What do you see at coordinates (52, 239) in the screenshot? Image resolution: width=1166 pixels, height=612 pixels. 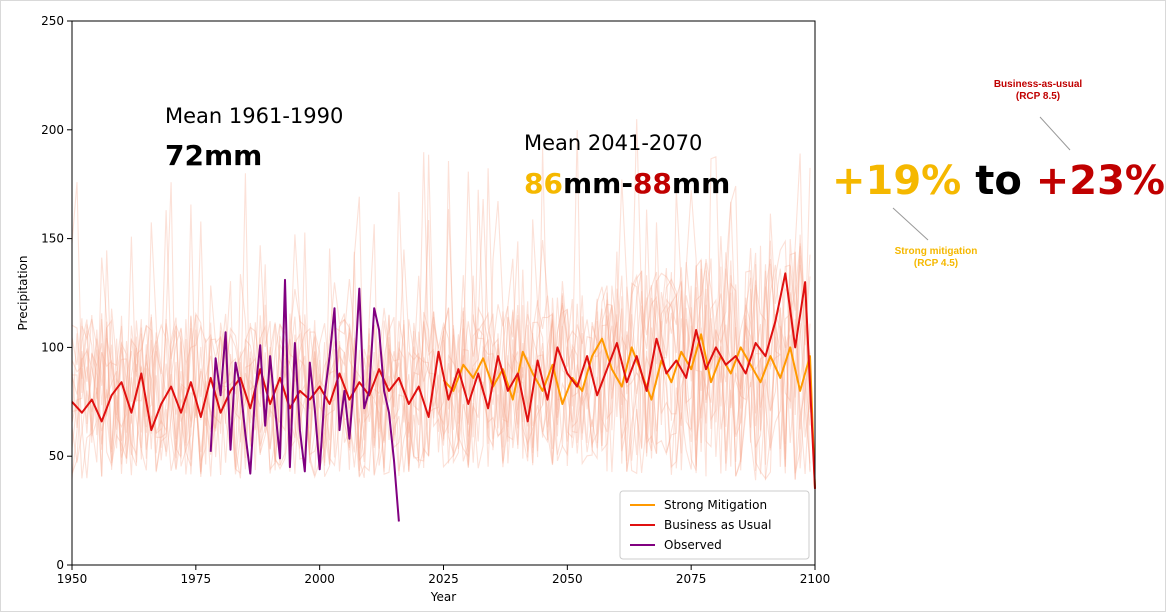 I see `y-tick-label: 150` at bounding box center [52, 239].